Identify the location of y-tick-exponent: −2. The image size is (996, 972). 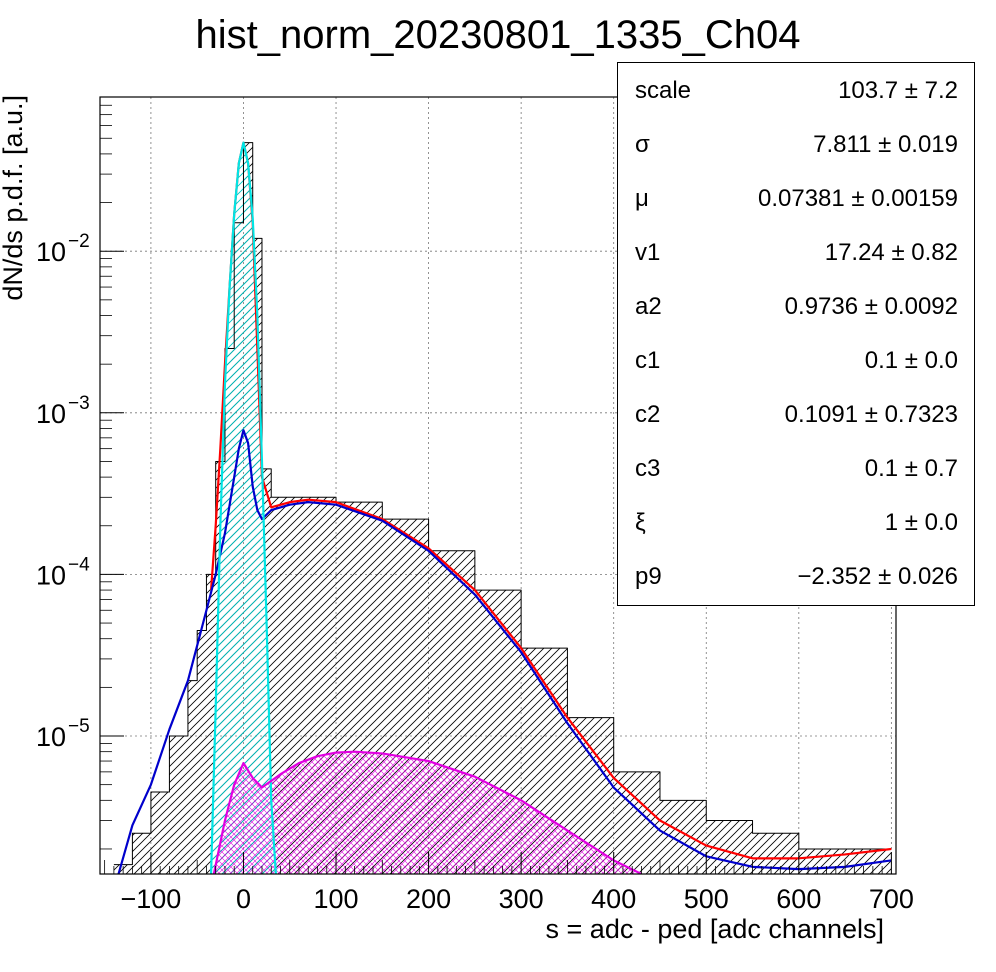
(79, 241).